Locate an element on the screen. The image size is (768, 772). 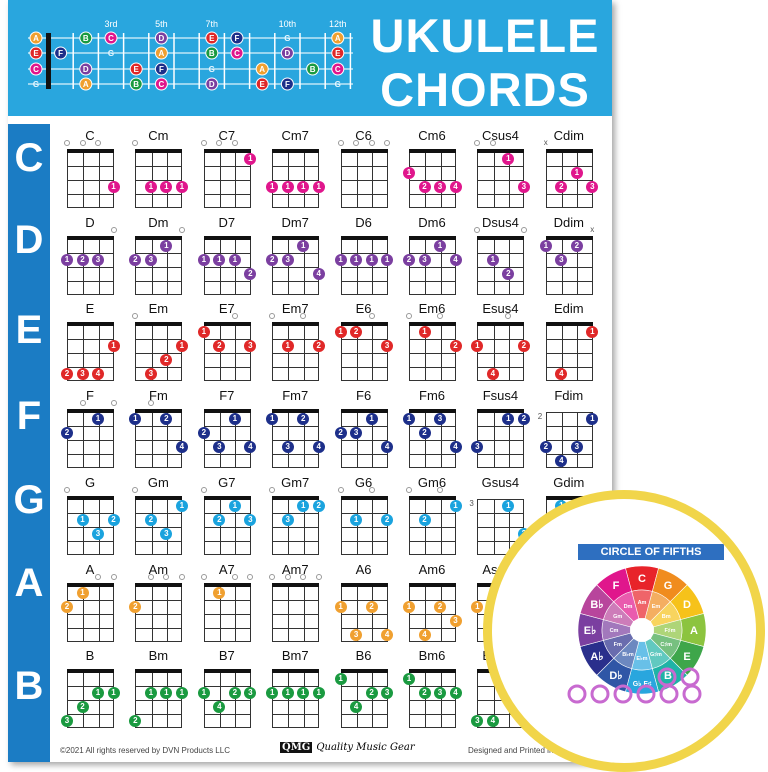
chord-diagram-E7 is located at coordinates (227, 352).